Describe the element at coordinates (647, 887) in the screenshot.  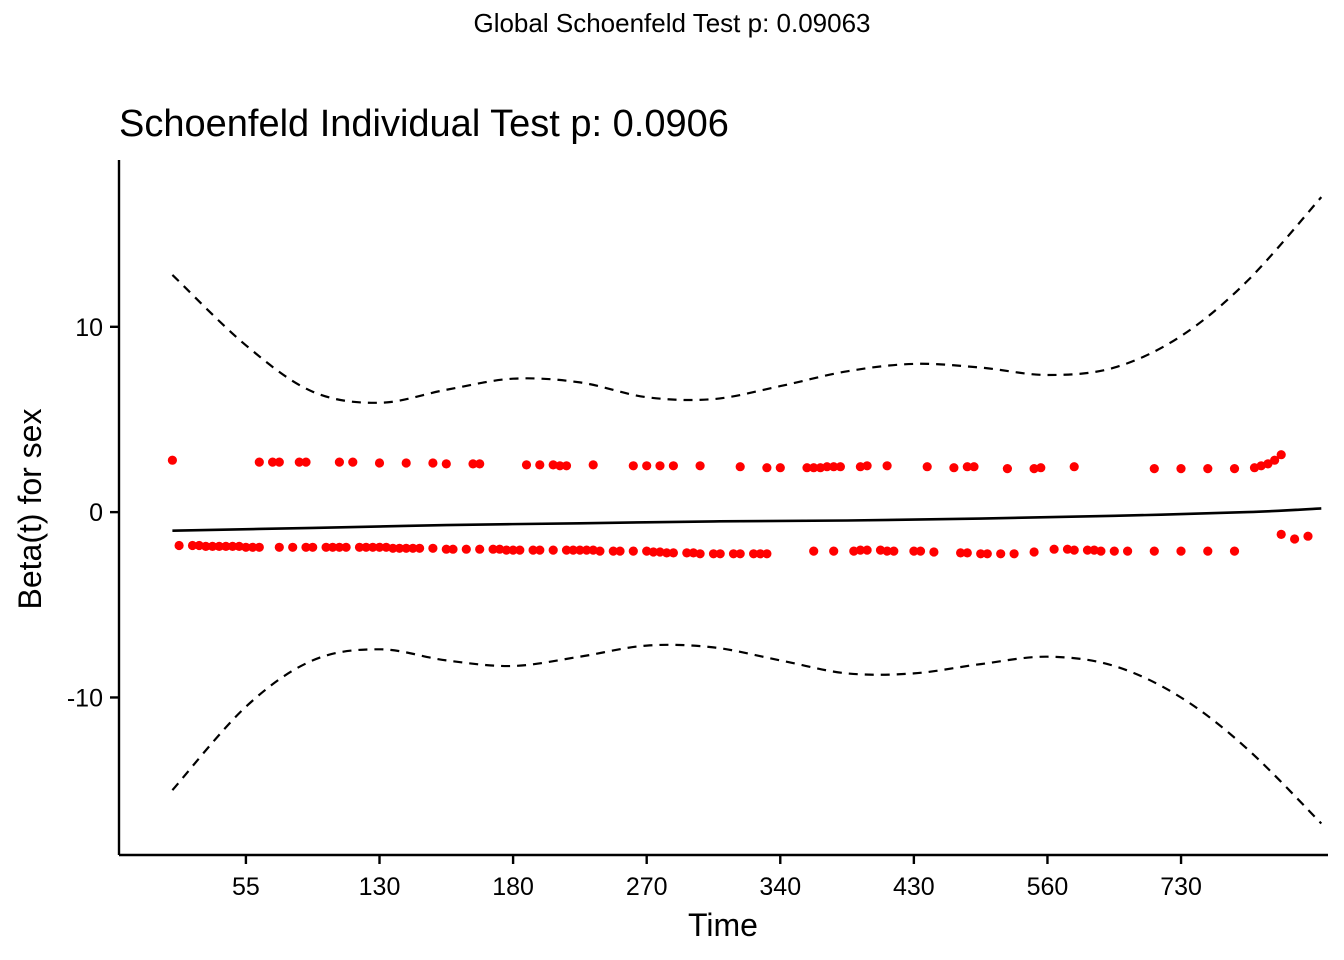
I see `x-tick-label: 270` at that location.